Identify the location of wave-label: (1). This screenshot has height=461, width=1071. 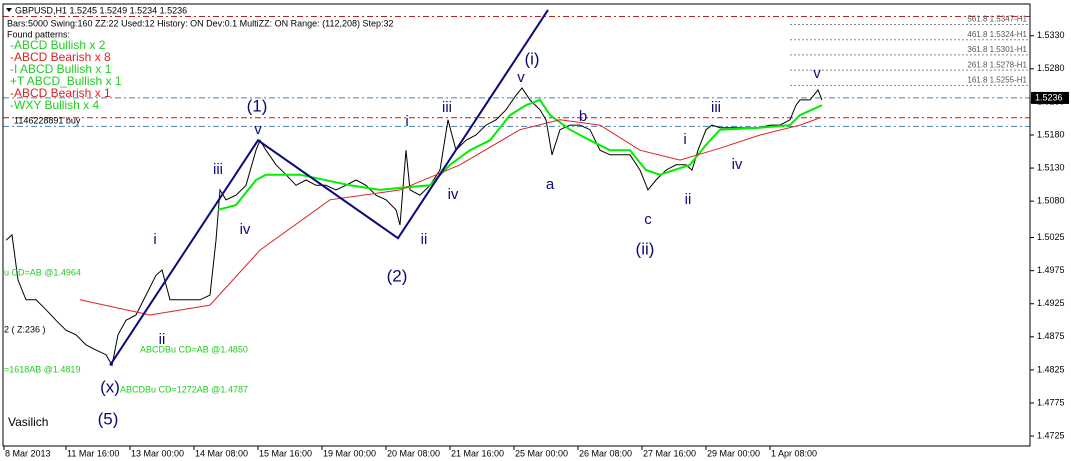
(257, 105).